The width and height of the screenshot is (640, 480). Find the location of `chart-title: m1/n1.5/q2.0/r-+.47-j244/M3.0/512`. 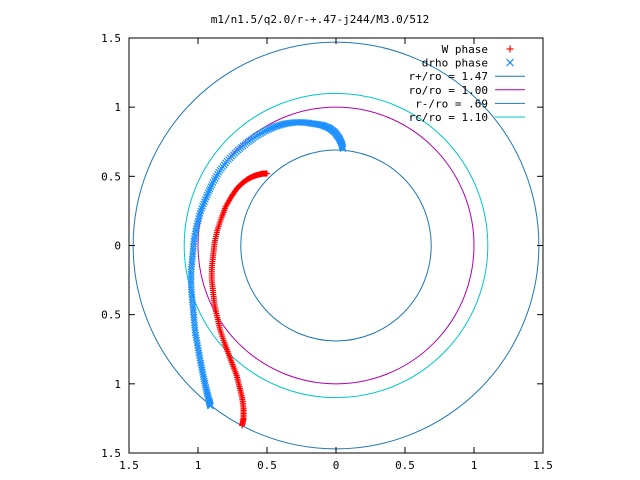

chart-title: m1/n1.5/q2.0/r-+.47-j244/M3.0/512 is located at coordinates (320, 19).